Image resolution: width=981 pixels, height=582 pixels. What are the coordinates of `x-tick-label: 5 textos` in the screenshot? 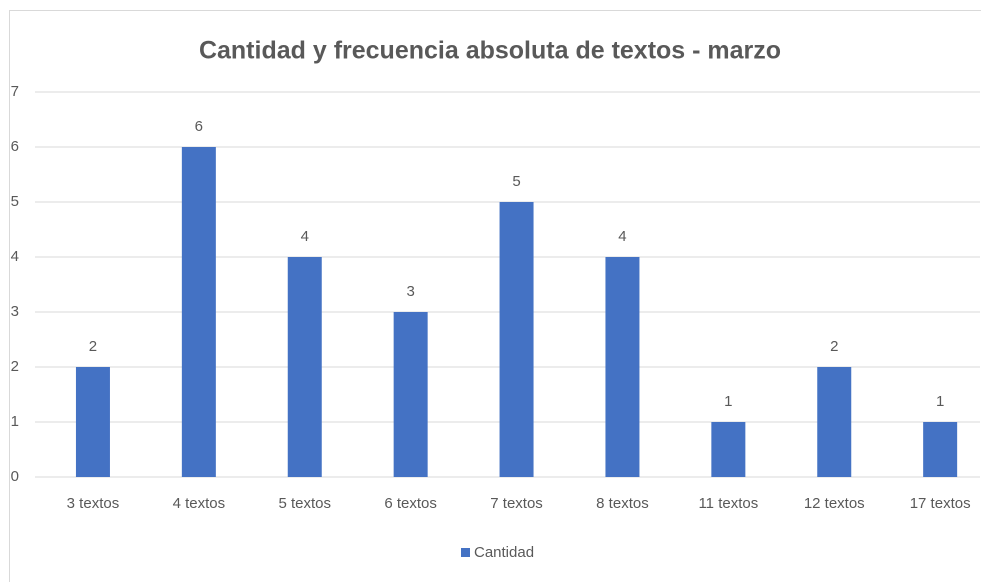 It's located at (304, 503).